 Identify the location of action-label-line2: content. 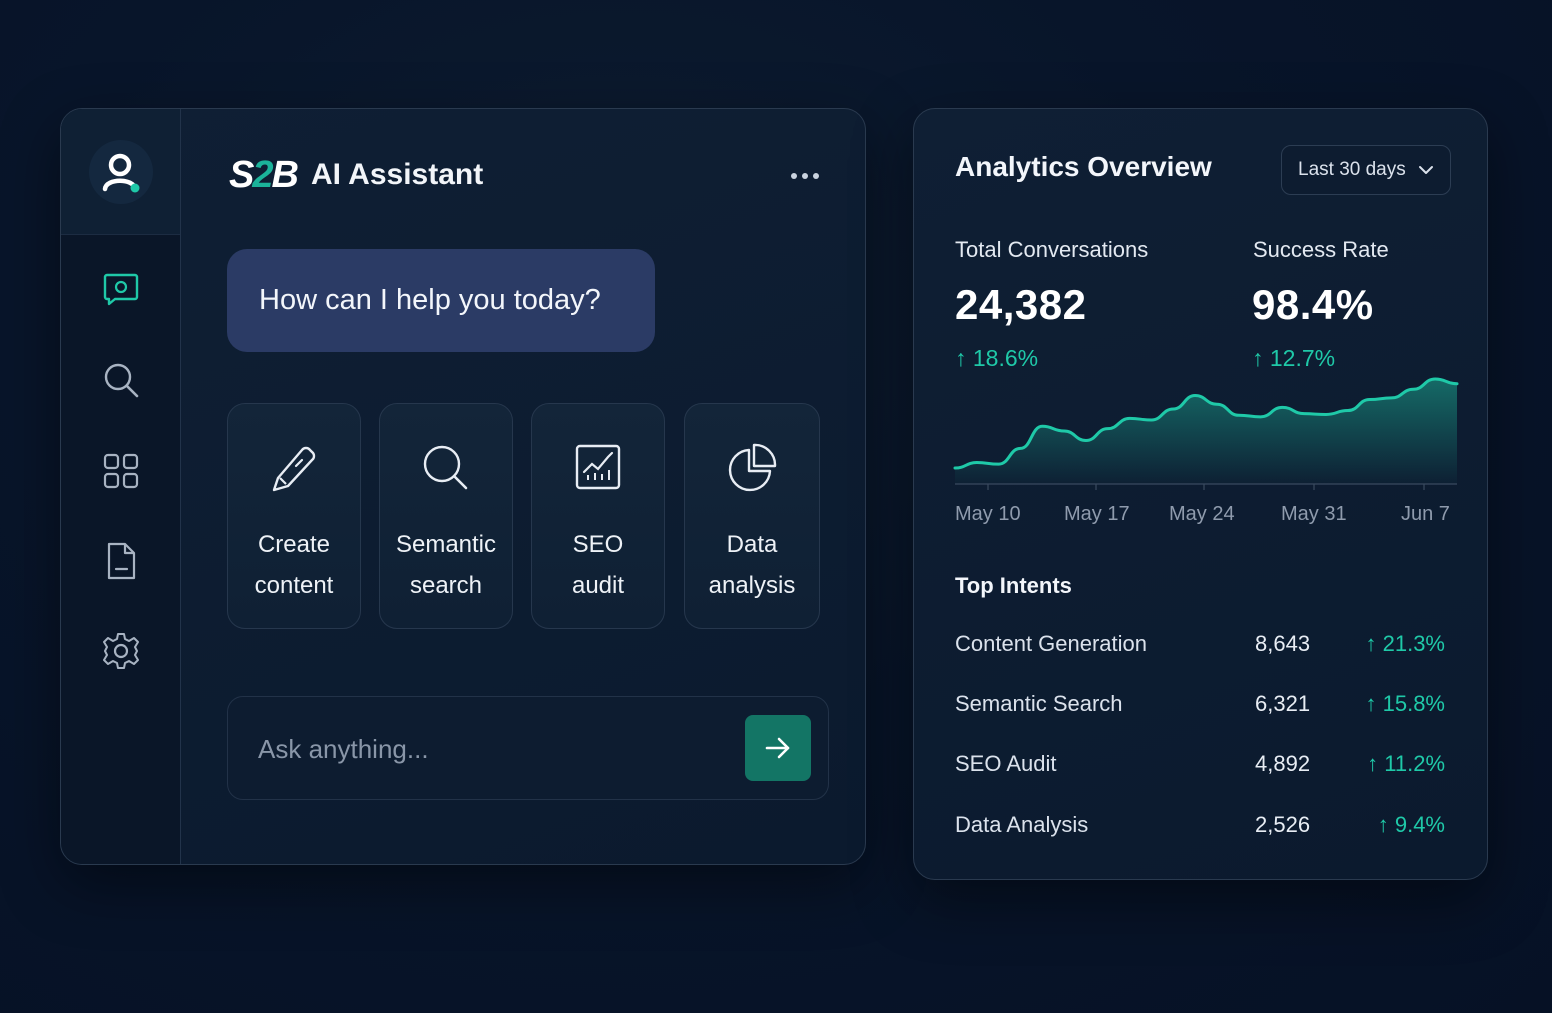
(294, 585).